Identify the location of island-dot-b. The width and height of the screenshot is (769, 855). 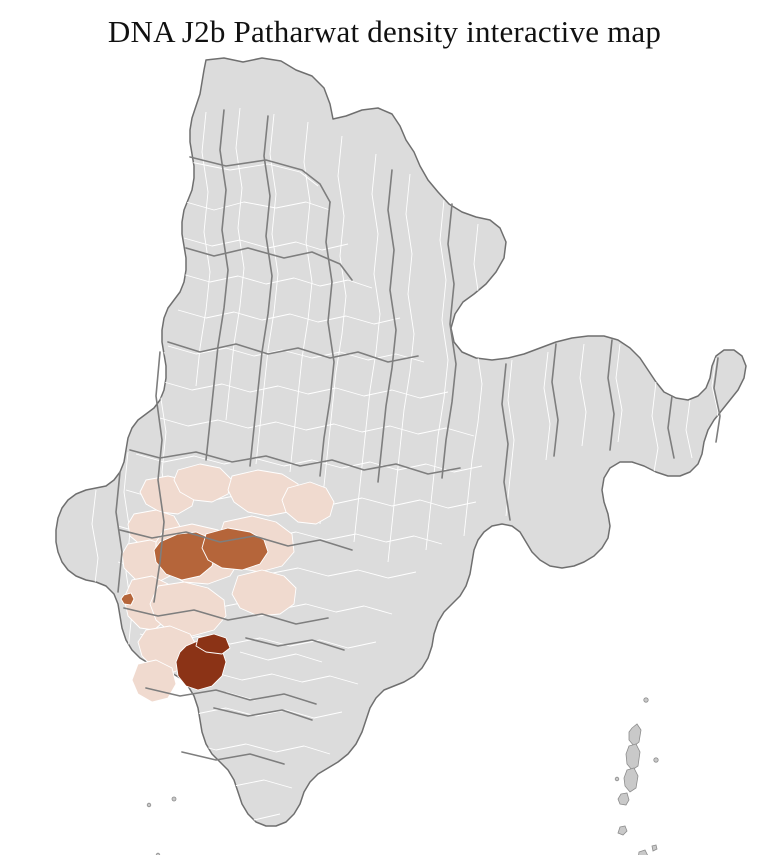
(656, 760).